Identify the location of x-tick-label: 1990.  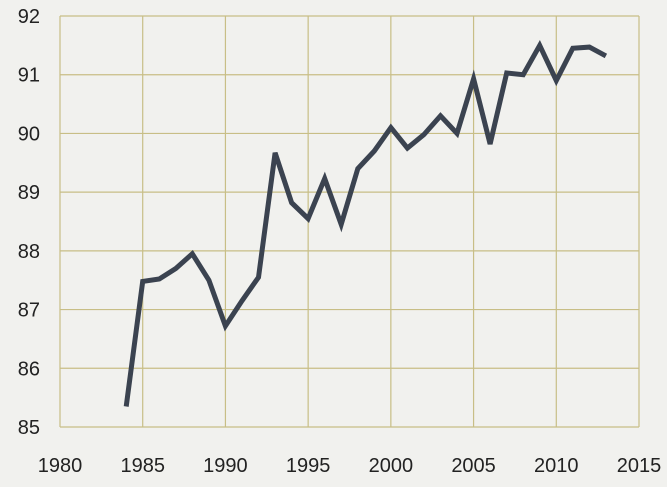
(225, 466).